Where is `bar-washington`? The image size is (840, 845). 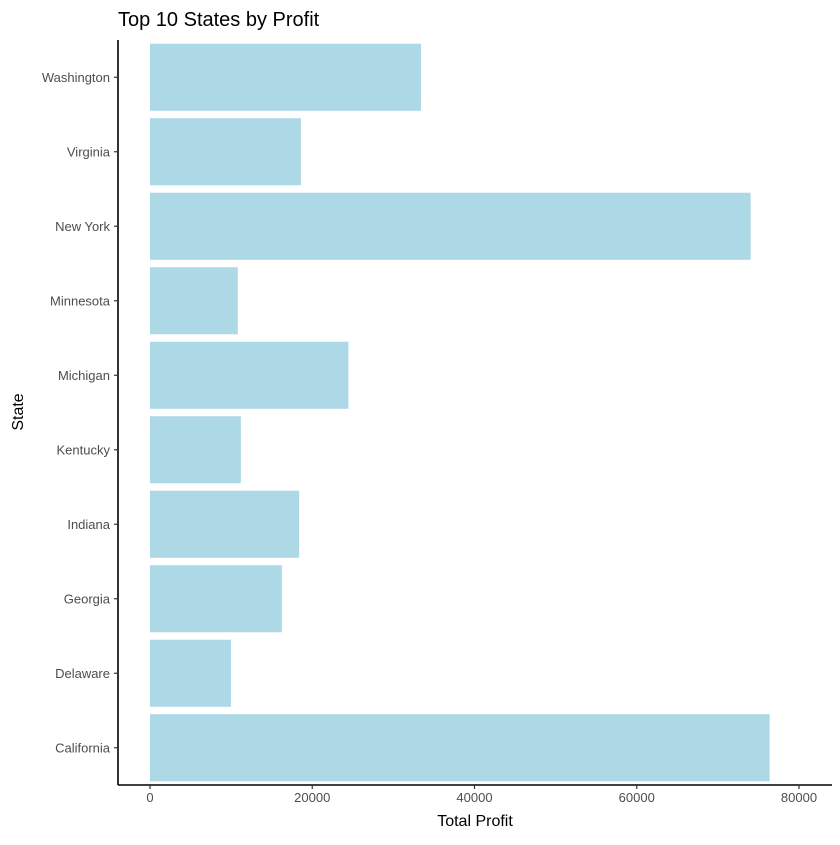
bar-washington is located at coordinates (285, 77).